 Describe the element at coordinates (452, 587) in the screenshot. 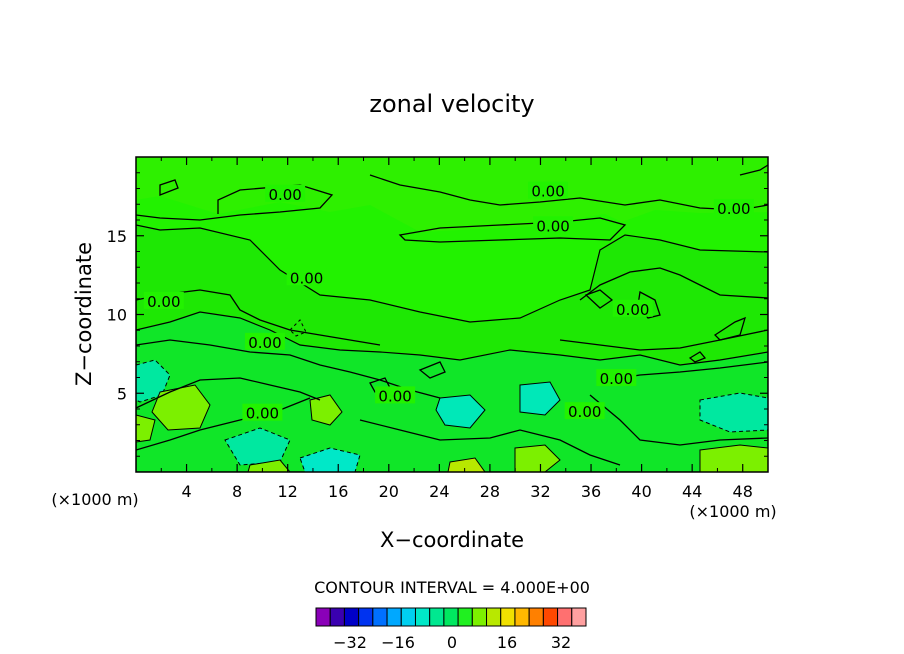

I see `contour-interval-text: CONTOUR INTERVAL = 4.000E+00` at that location.